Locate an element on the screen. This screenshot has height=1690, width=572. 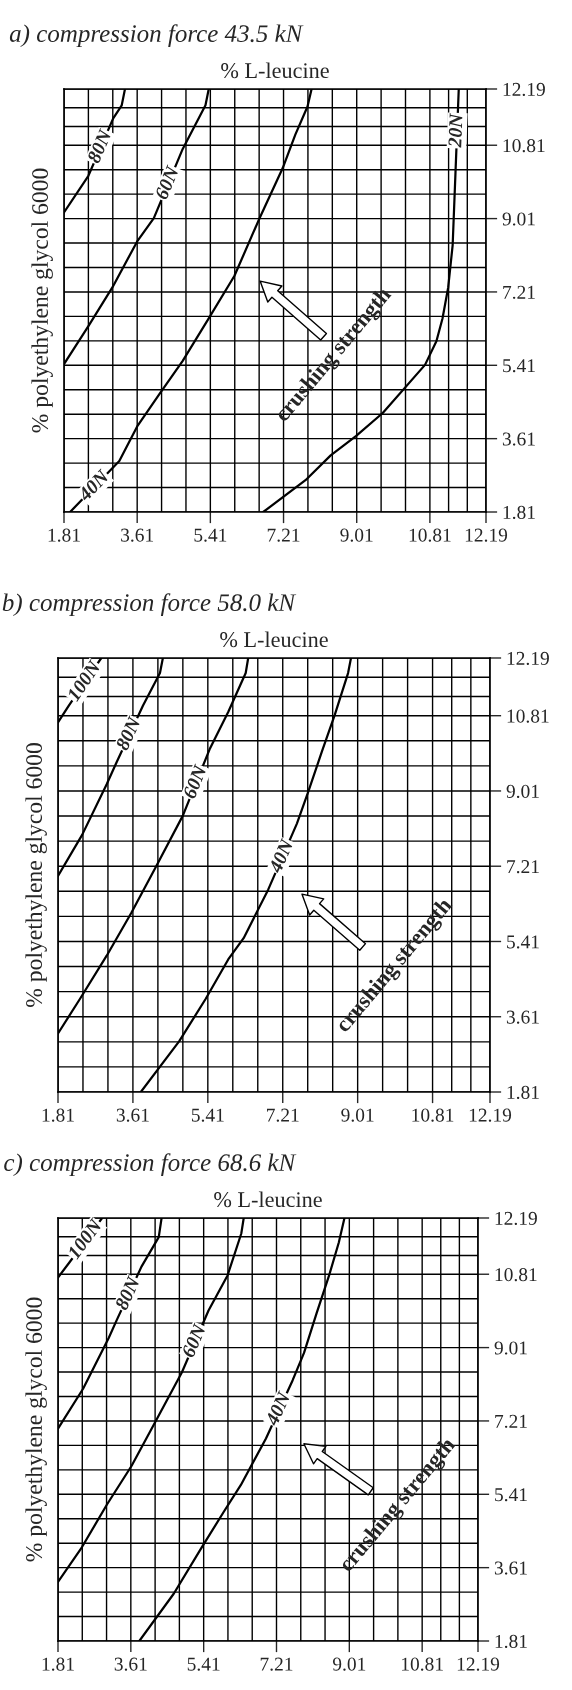
chart-title: b) compression force 58.0 kN is located at coordinates (149, 605).